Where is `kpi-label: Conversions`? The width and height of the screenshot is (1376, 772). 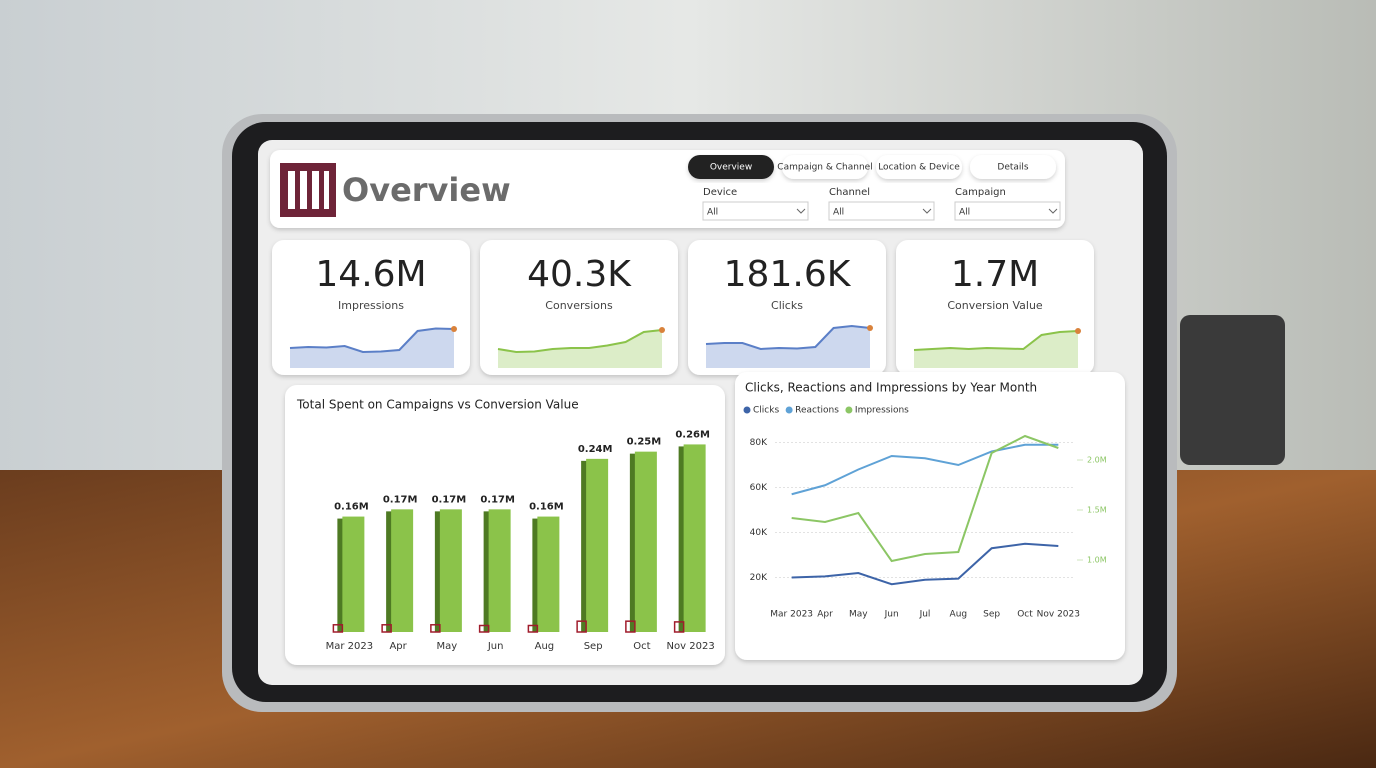
kpi-label: Conversions is located at coordinates (579, 305).